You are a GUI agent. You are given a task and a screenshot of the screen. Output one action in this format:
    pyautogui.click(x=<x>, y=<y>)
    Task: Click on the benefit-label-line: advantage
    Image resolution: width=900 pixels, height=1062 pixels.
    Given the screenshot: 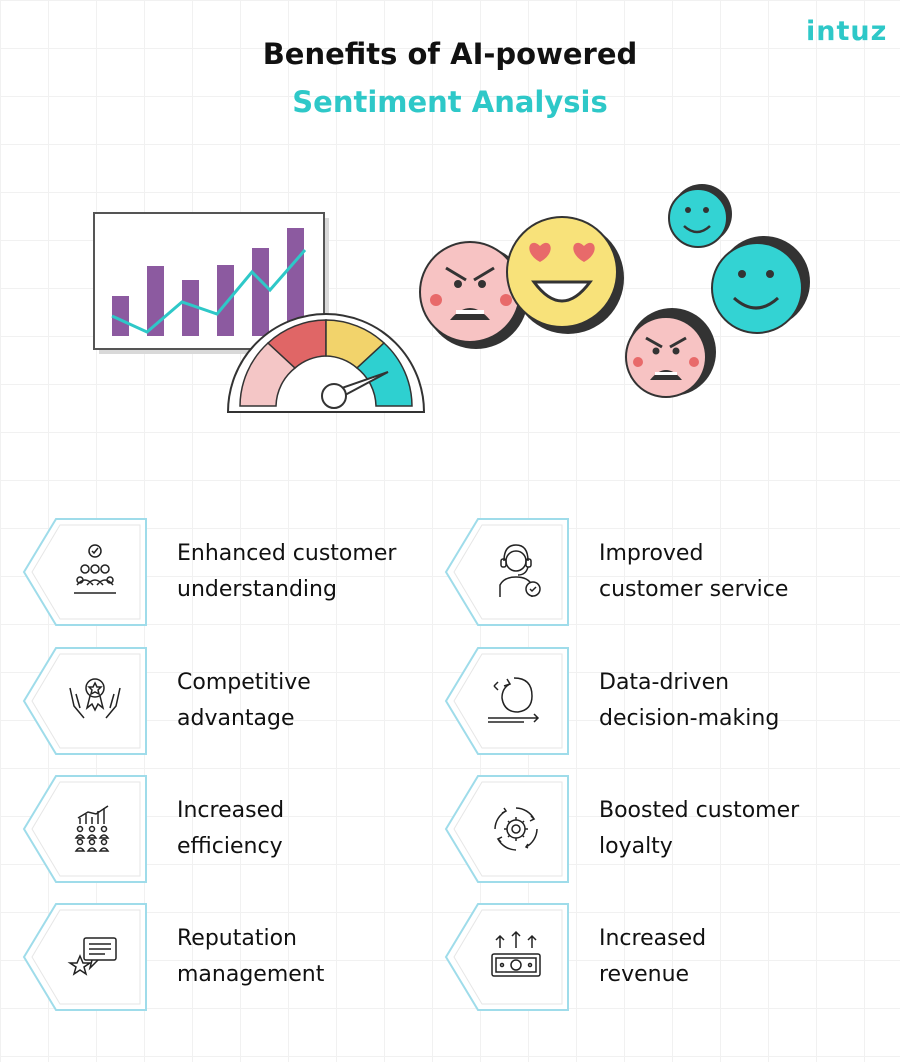 What is the action you would take?
    pyautogui.click(x=236, y=718)
    